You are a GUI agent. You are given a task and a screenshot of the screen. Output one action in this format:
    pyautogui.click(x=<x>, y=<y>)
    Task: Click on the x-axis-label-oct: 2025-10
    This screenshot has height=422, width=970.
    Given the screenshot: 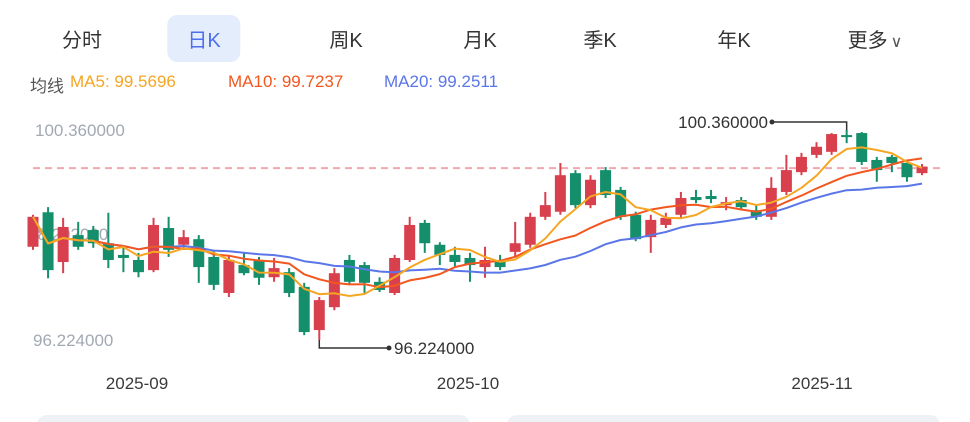 What is the action you would take?
    pyautogui.click(x=468, y=383)
    